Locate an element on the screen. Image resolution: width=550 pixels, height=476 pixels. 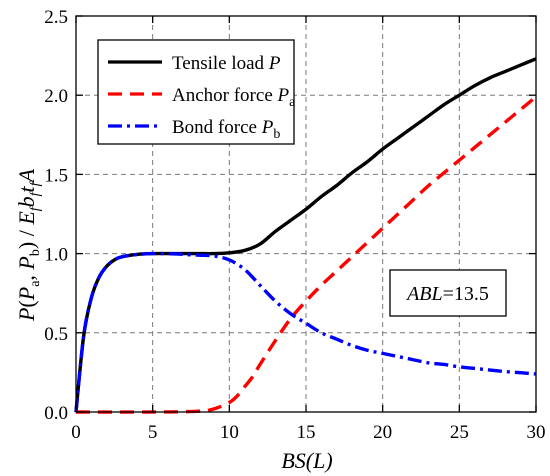
legend-label-anchor: Anchor force Pa is located at coordinates (234, 97).